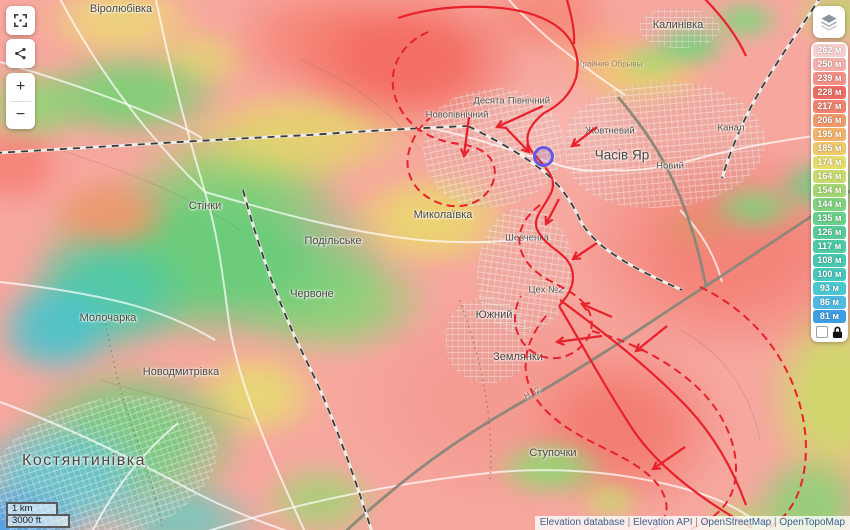  What do you see at coordinates (829, 302) in the screenshot?
I see `legend-item: 86 м` at bounding box center [829, 302].